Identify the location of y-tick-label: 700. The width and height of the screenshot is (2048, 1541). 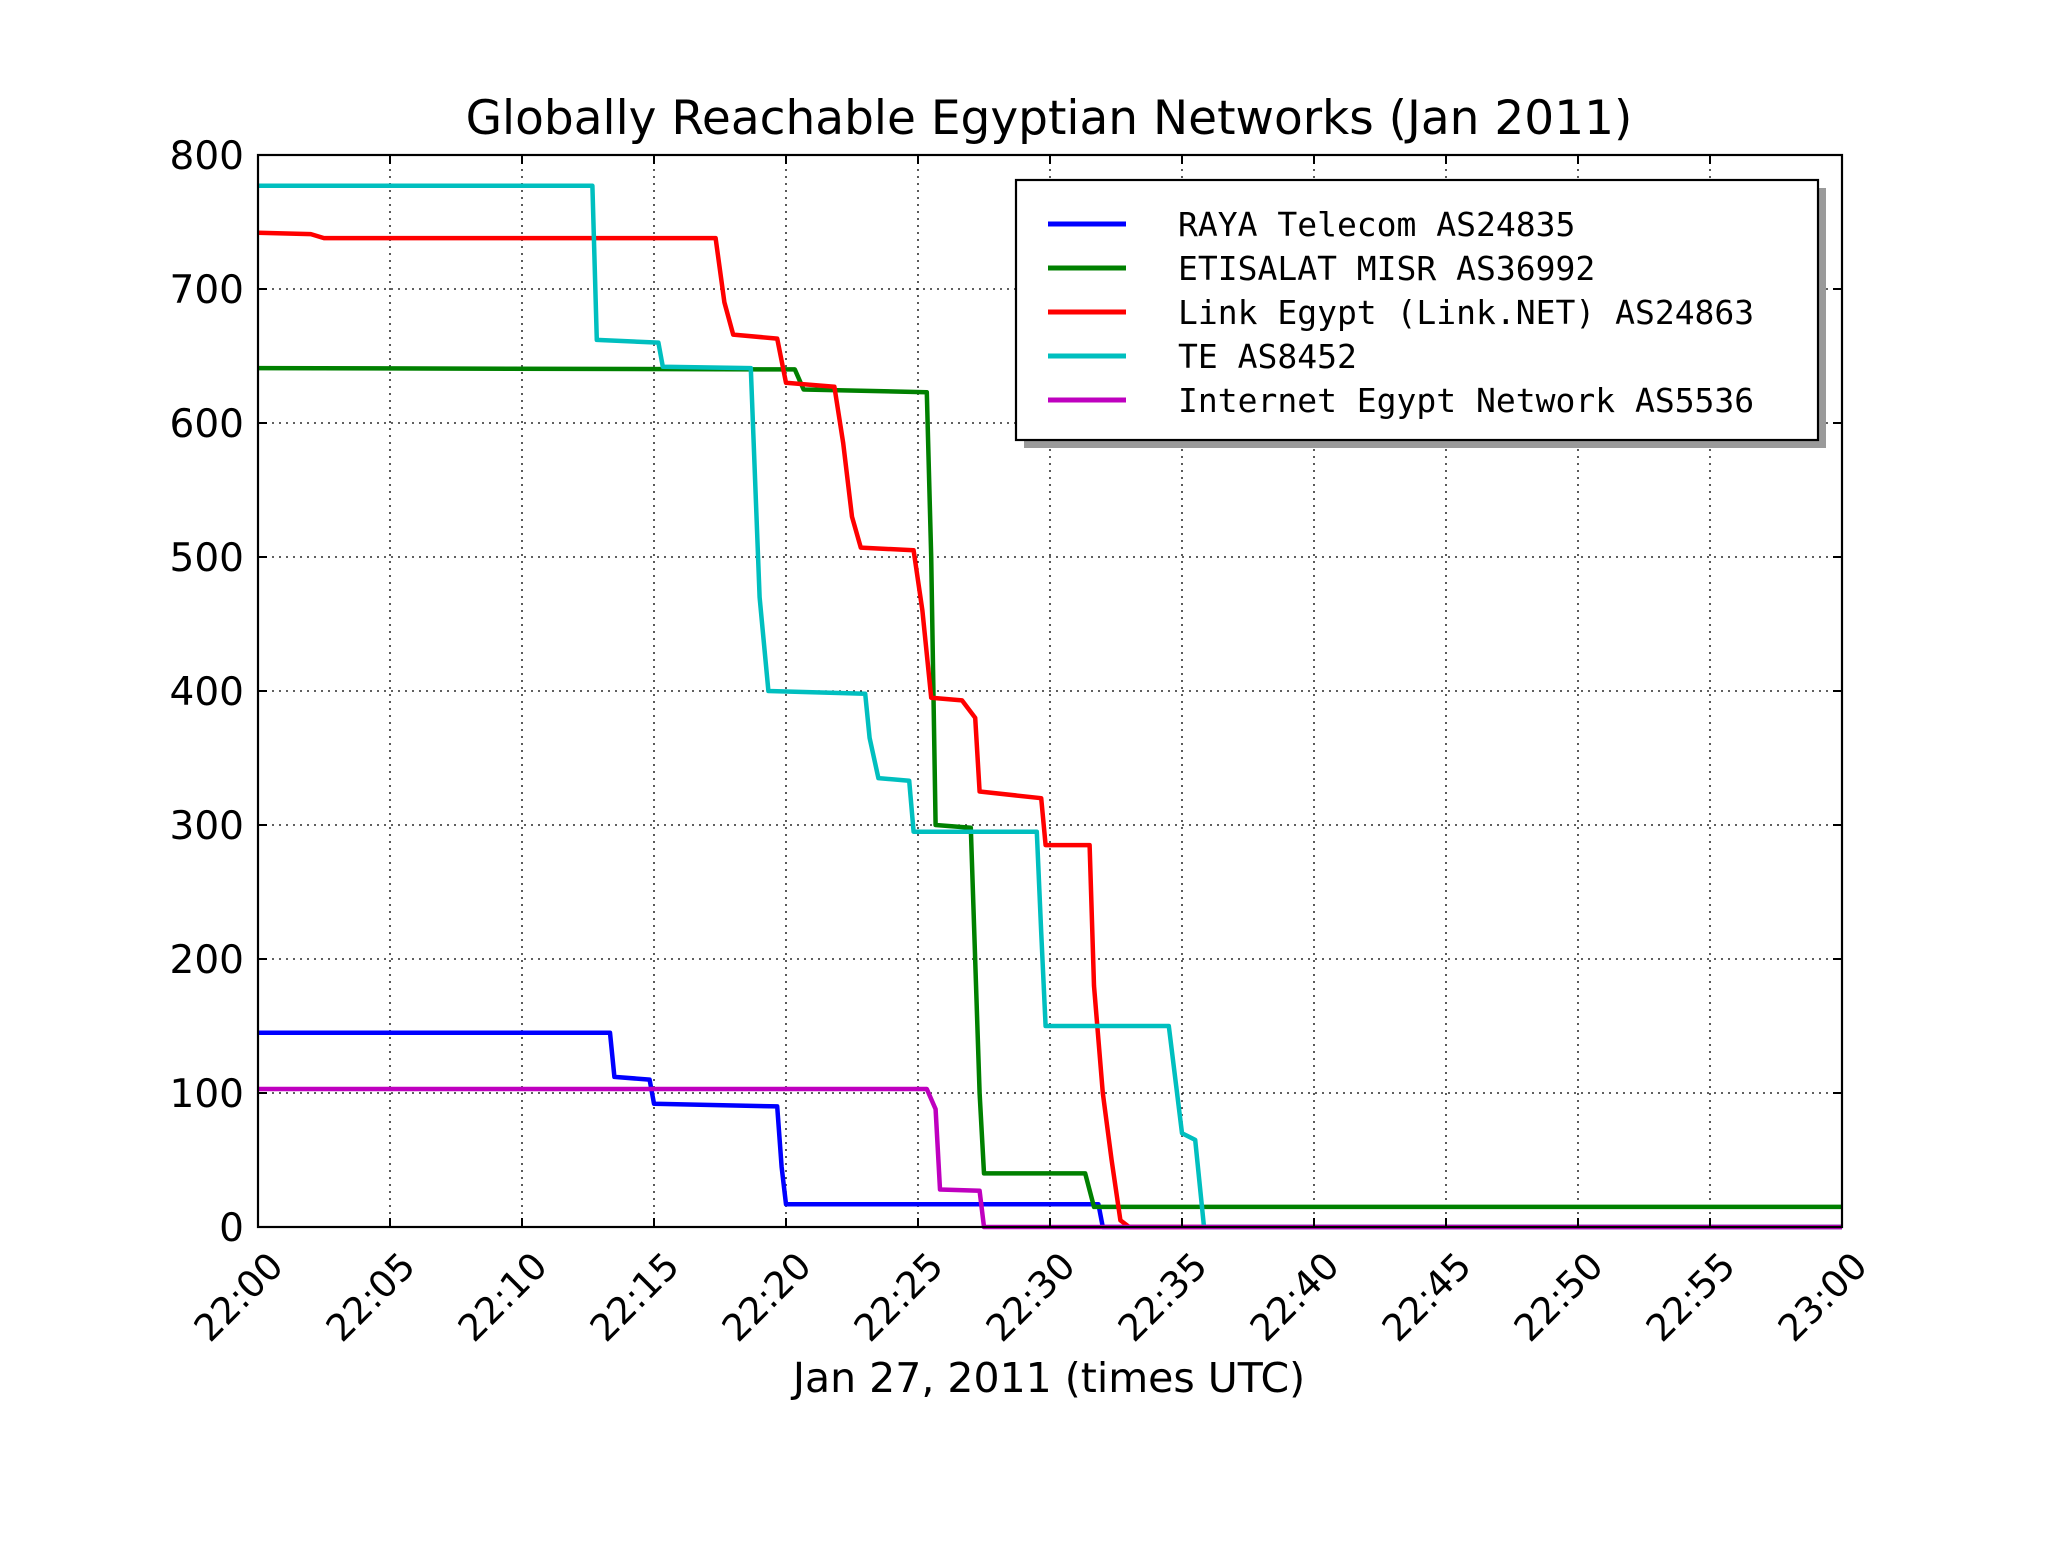
(207, 290).